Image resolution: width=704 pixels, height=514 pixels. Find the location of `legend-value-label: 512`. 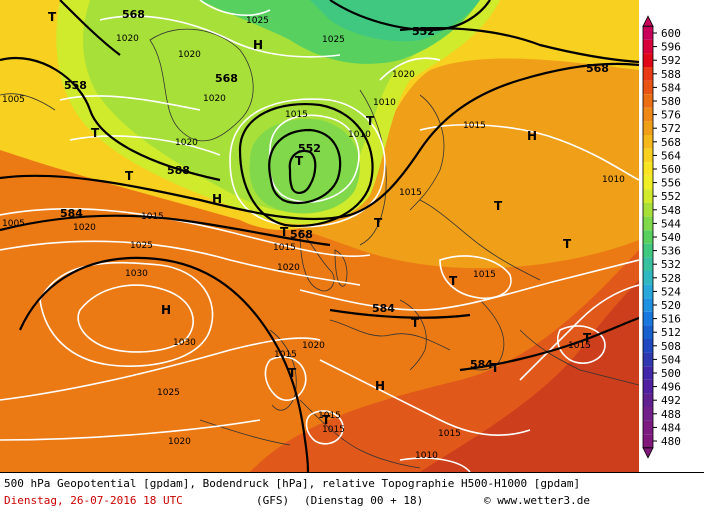

legend-value-label: 512 is located at coordinates (671, 332).